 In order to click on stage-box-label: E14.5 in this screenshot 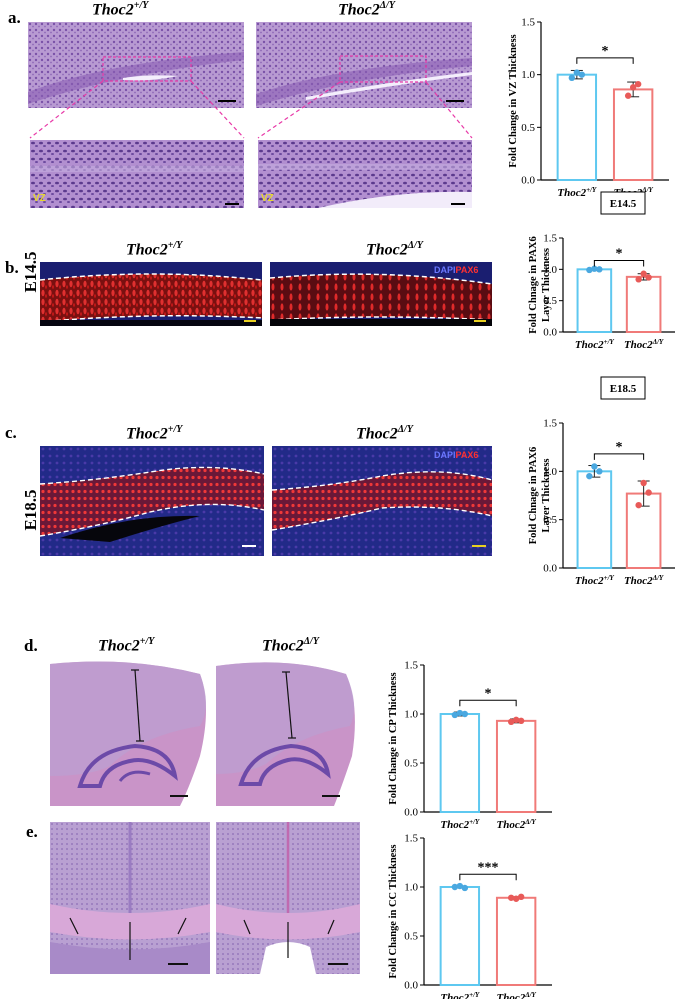, I will do `click(623, 204)`.